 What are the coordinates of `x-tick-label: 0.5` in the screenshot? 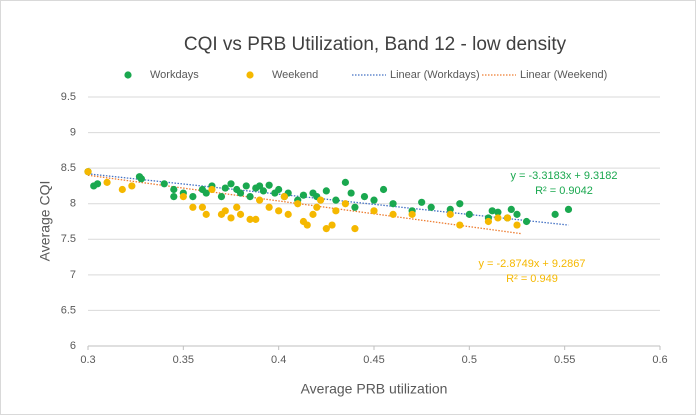 It's located at (469, 360).